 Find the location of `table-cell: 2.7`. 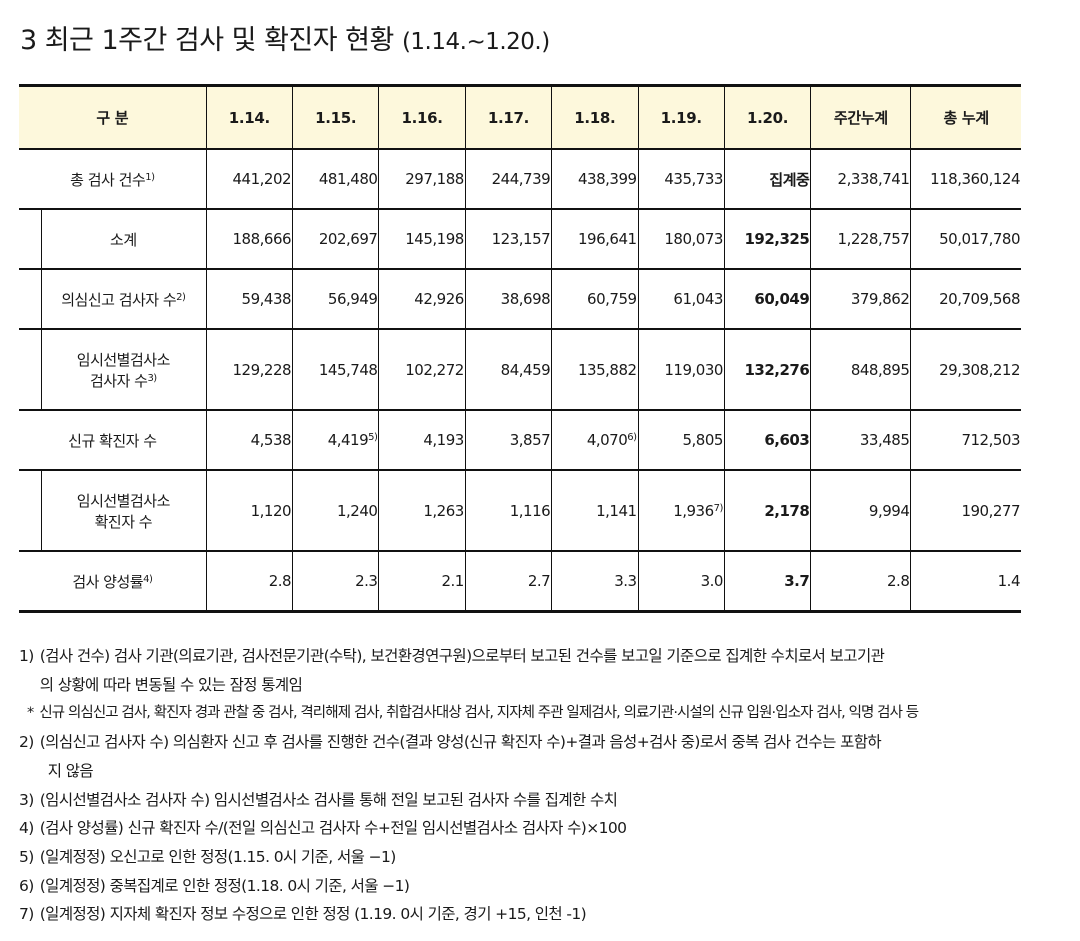

table-cell: 2.7 is located at coordinates (509, 582).